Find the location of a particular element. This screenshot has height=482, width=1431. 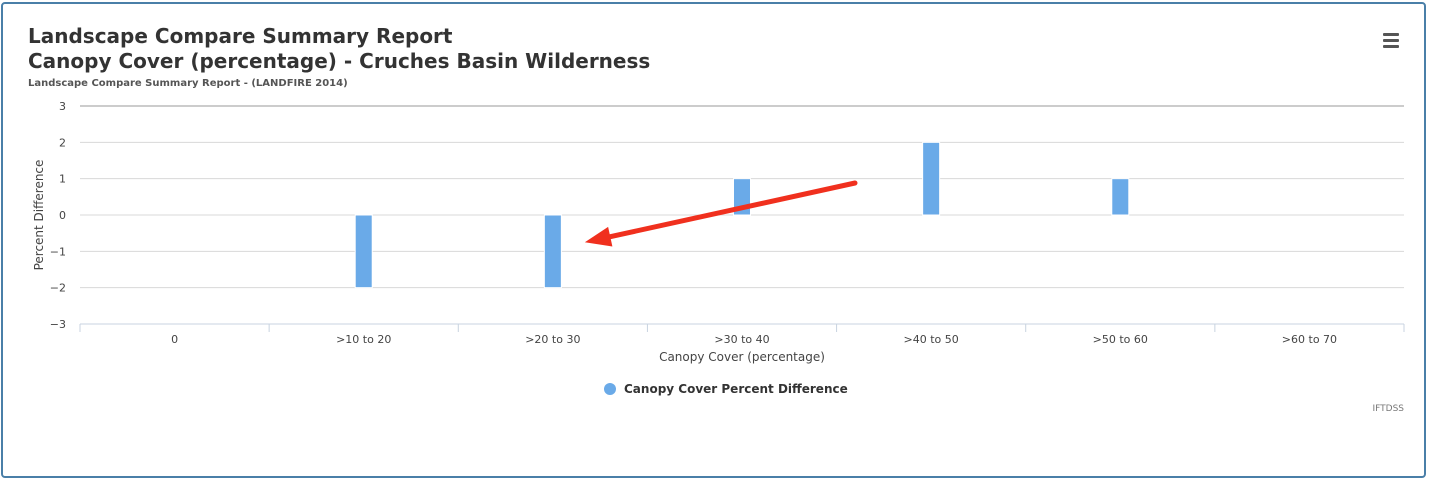

x-tick-label: >60 to 70 is located at coordinates (1309, 339).